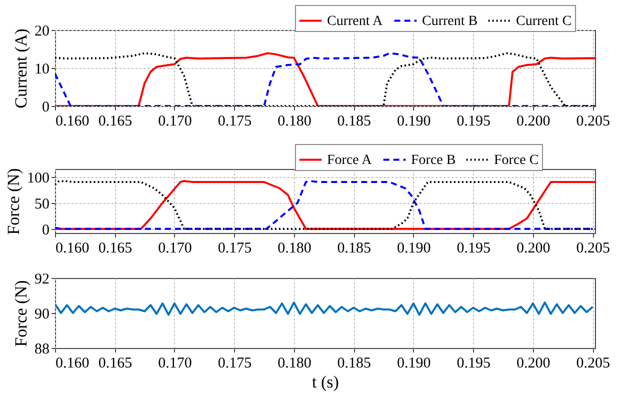  I want to click on legend-label: Current B, so click(450, 21).